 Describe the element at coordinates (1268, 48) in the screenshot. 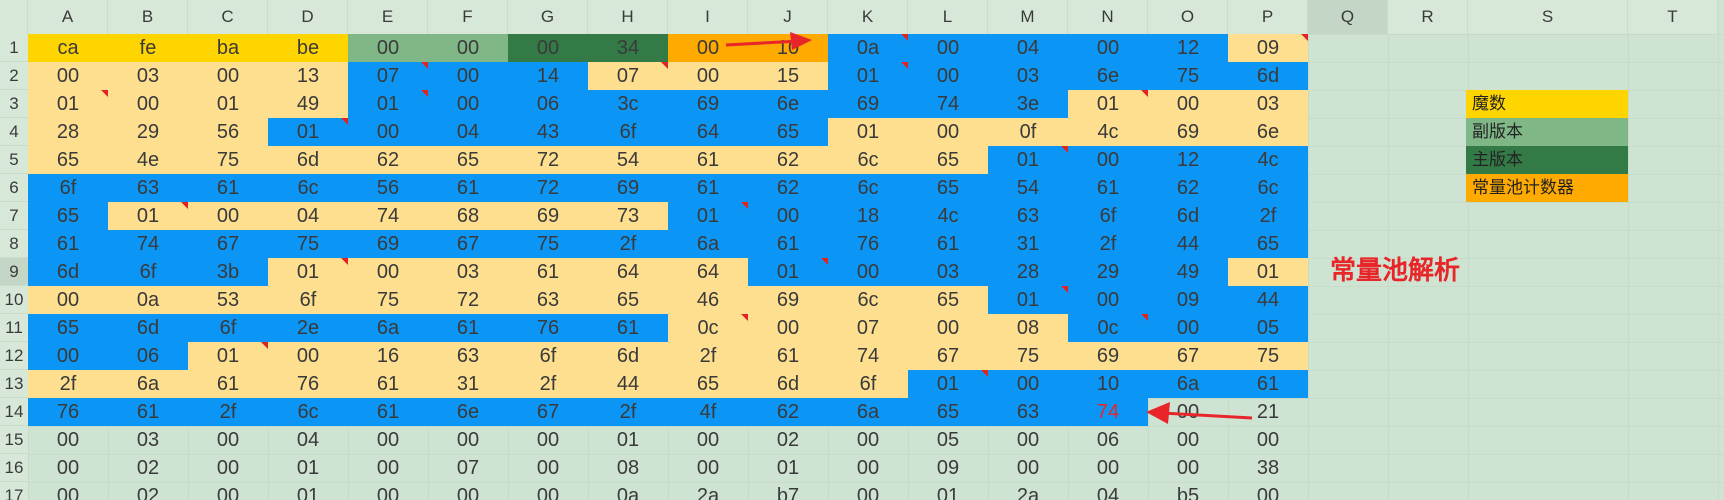

I see `cell-p1: 09` at that location.